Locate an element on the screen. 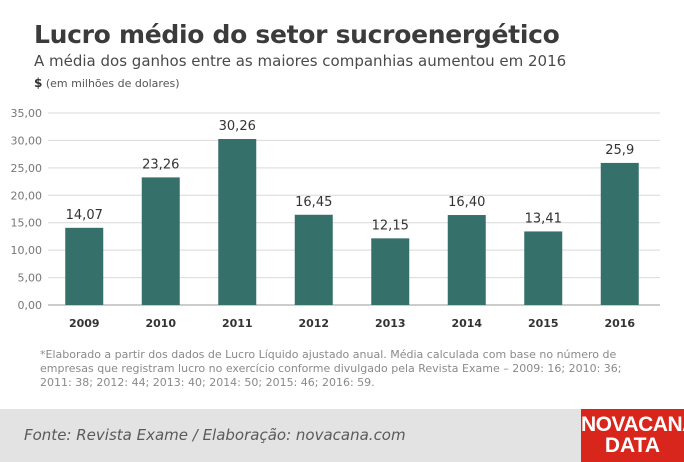 This screenshot has height=462, width=684. y-tick-label: 0,00 is located at coordinates (30, 305).